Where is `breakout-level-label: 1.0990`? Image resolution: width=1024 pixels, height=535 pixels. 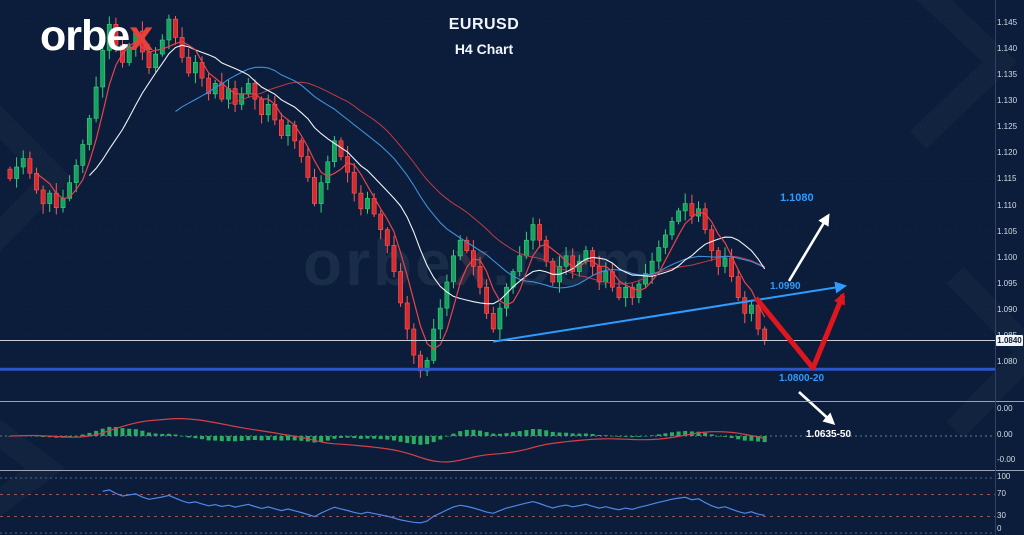
breakout-level-label: 1.0990 is located at coordinates (785, 286).